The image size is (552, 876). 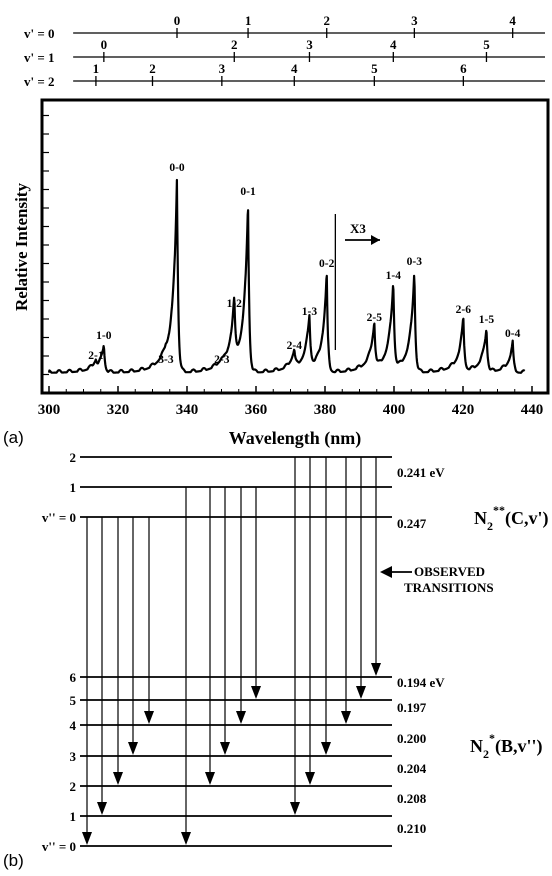 I want to click on x-tick-label: 400, so click(x=394, y=410).